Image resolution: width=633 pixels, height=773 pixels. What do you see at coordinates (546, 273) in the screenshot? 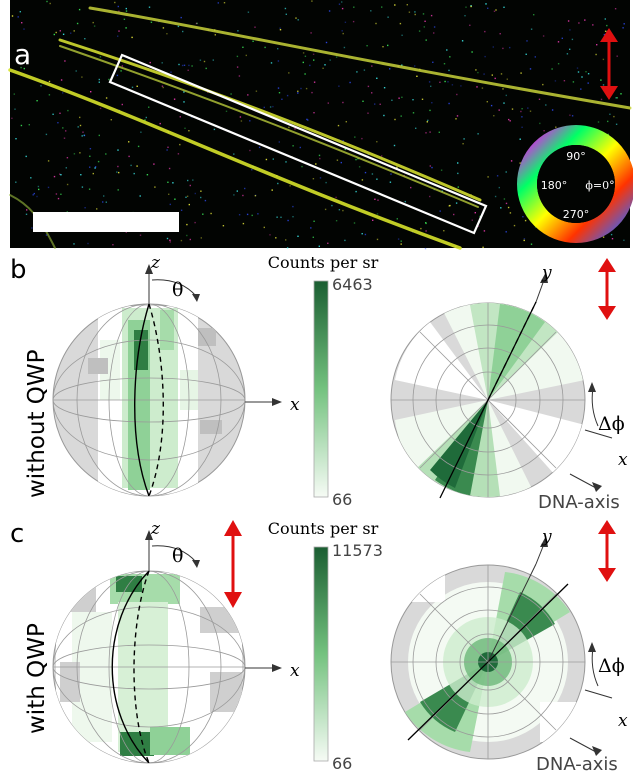
I see `axis-y-b: y` at bounding box center [546, 273].